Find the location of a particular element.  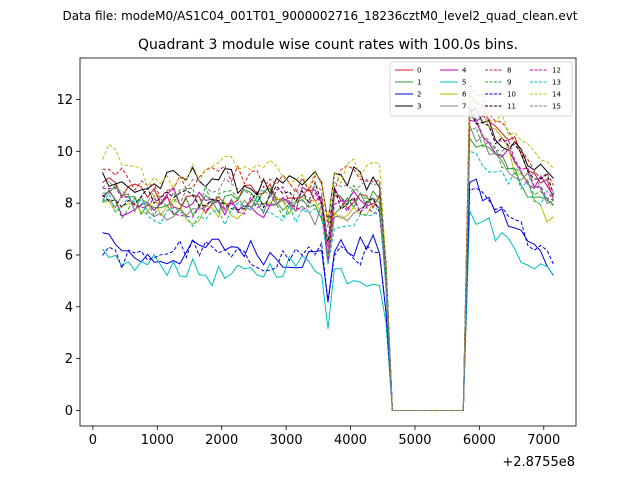

y-tick-label: 2 is located at coordinates (69, 359).